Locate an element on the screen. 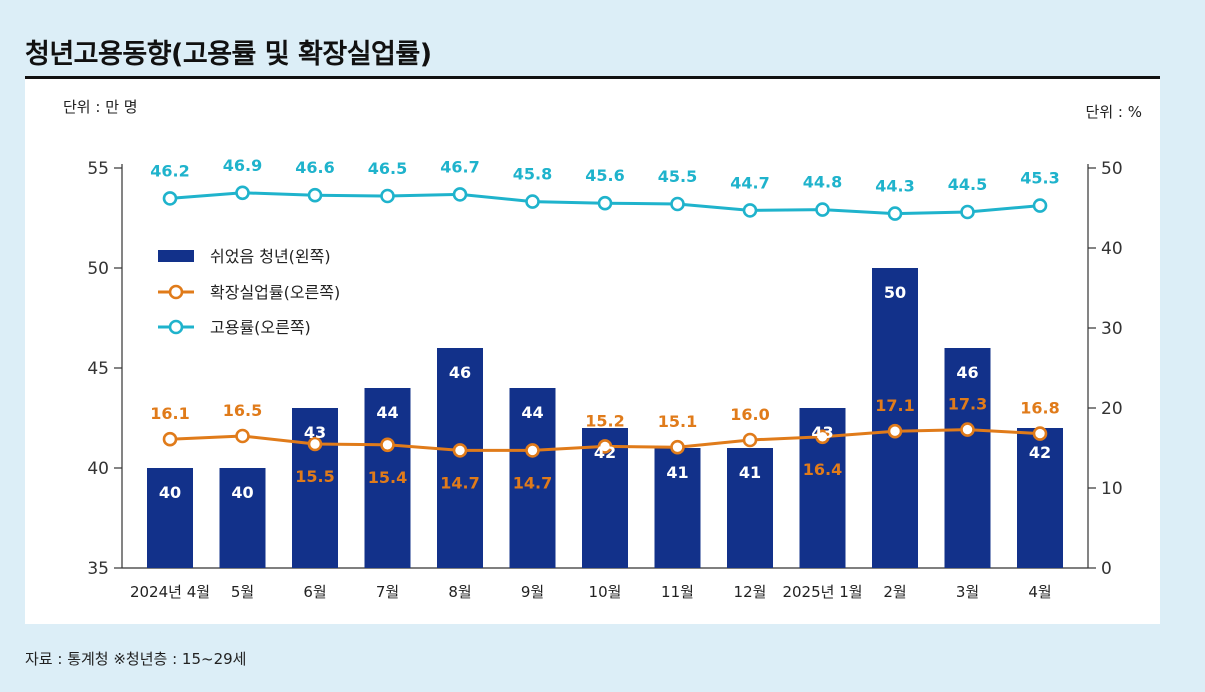 The width and height of the screenshot is (1205, 692). employment-rate-label: 46.6 is located at coordinates (314, 167).